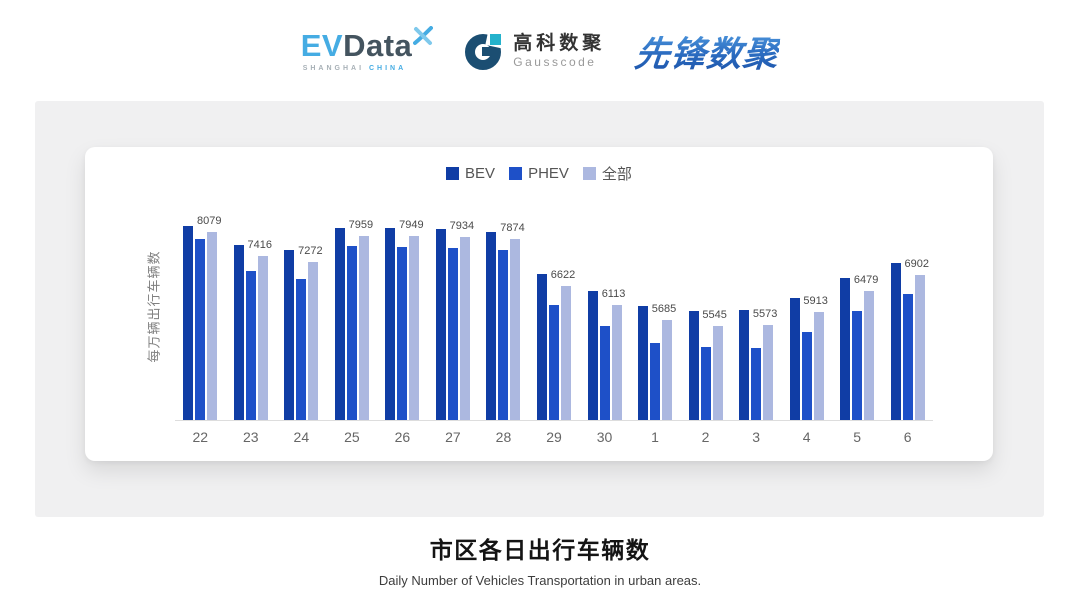  I want to click on evdata-wordmark: EV Data, so click(367, 44).